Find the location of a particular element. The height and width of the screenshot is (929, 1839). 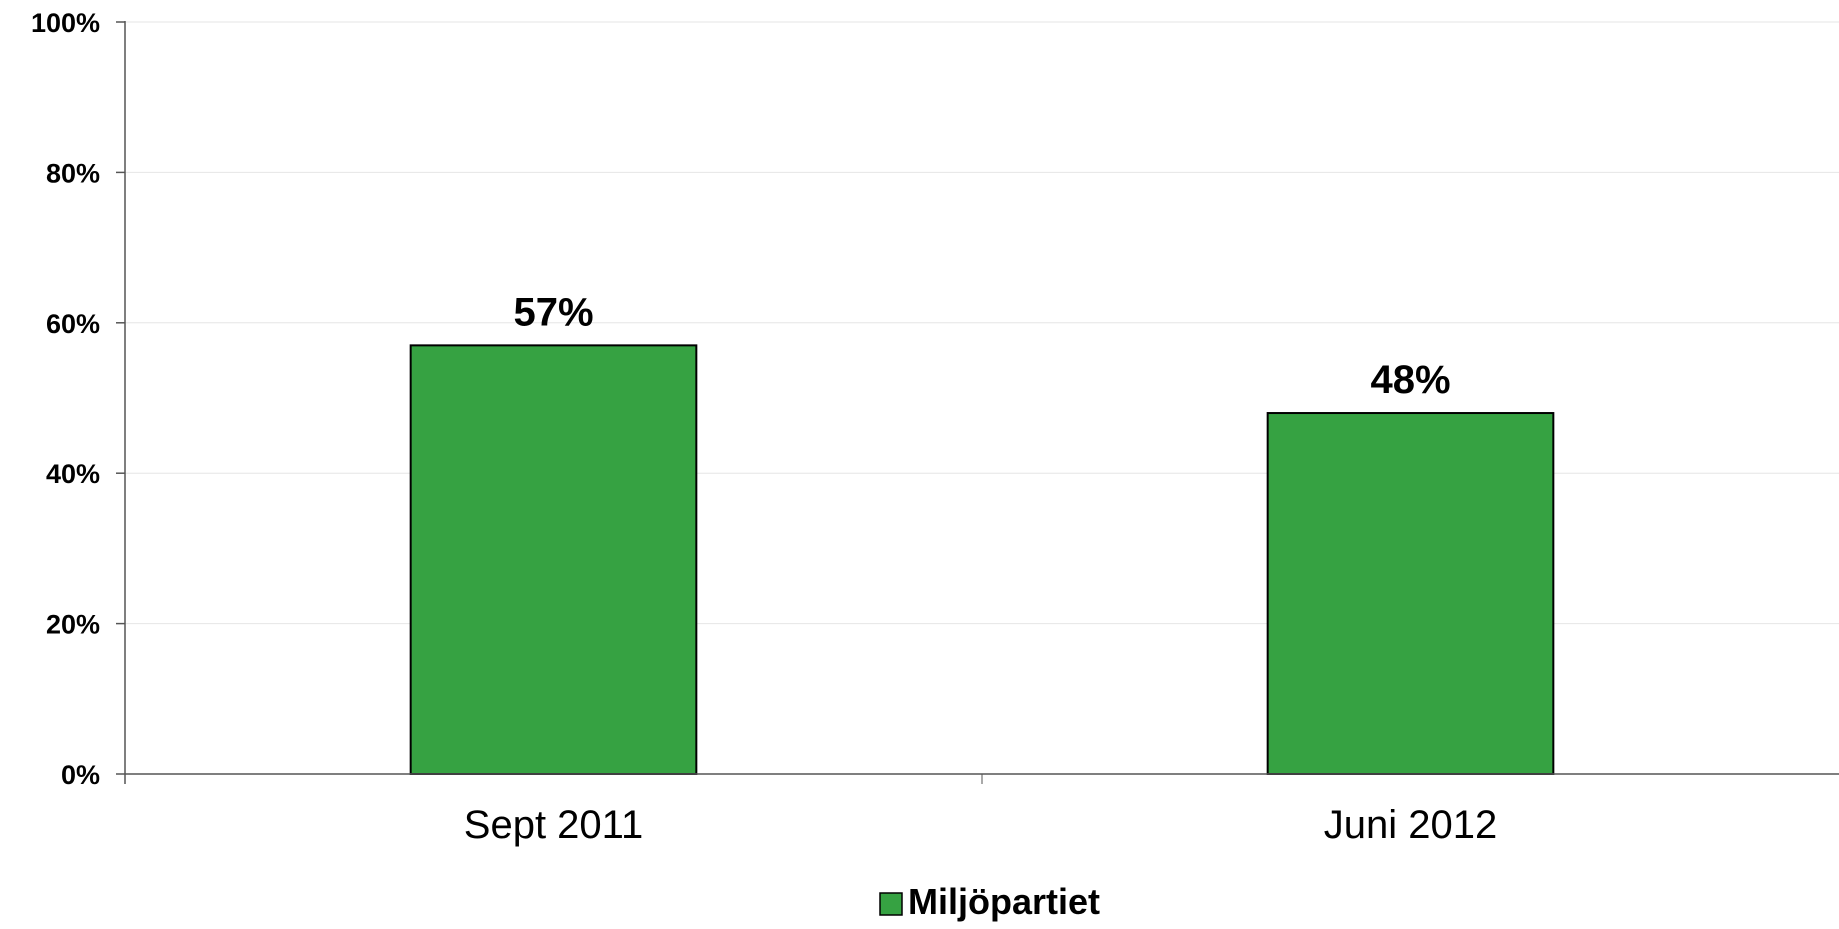

data-label: 57% is located at coordinates (553, 312).